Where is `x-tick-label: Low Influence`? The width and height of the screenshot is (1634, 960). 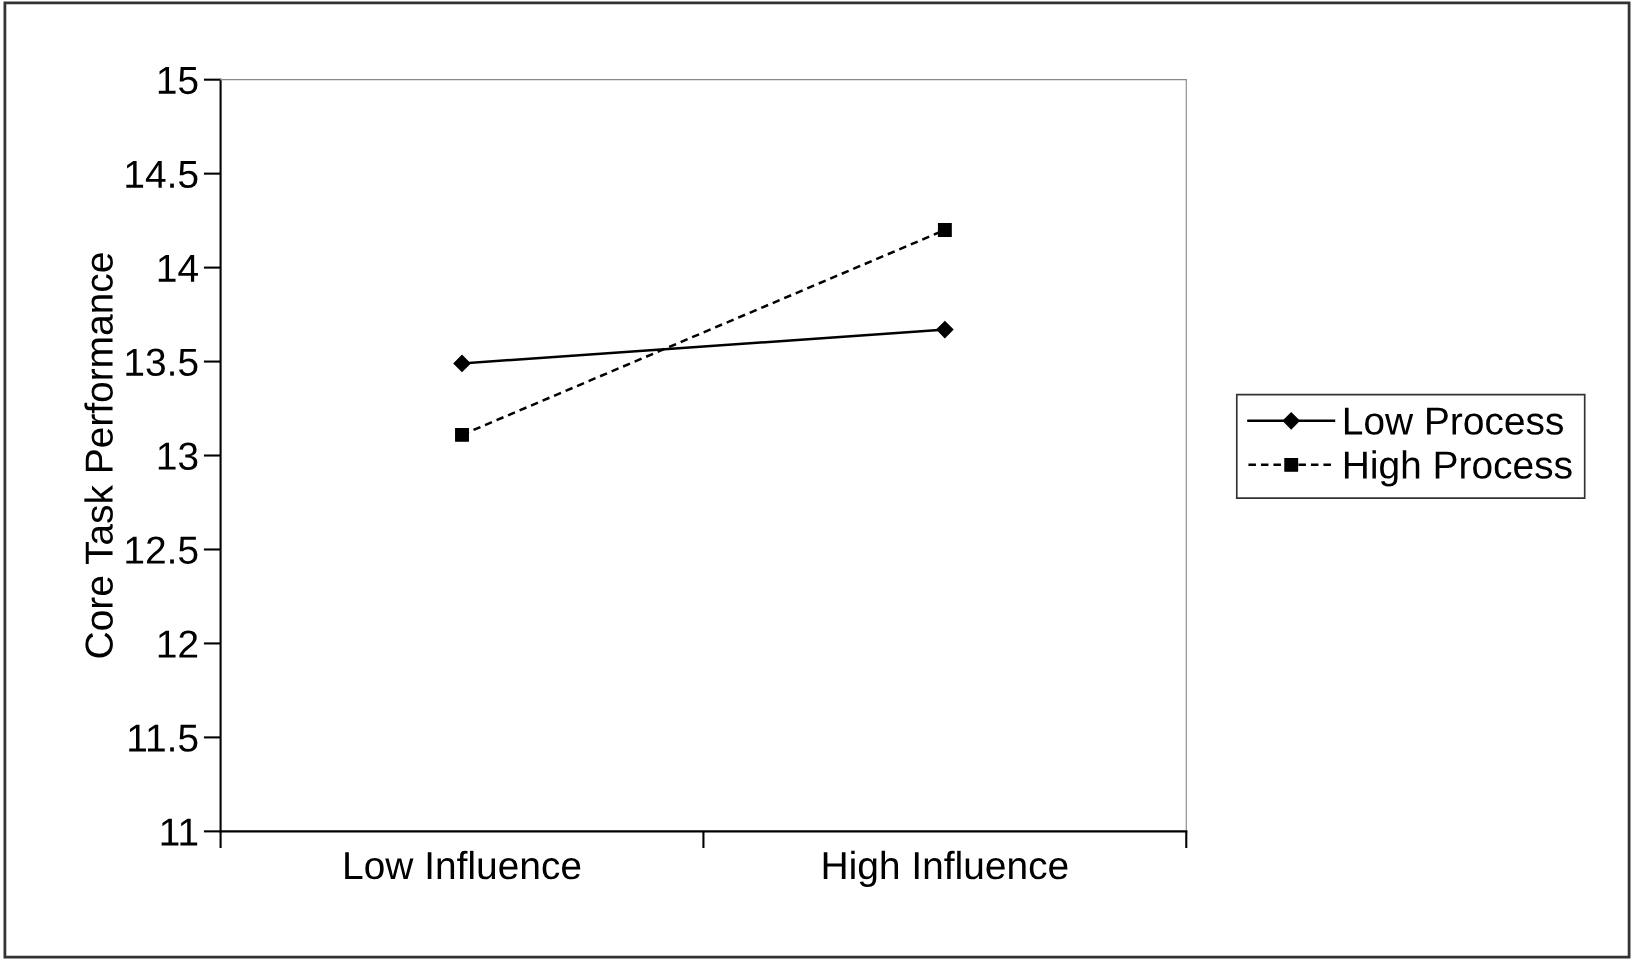 x-tick-label: Low Influence is located at coordinates (463, 865).